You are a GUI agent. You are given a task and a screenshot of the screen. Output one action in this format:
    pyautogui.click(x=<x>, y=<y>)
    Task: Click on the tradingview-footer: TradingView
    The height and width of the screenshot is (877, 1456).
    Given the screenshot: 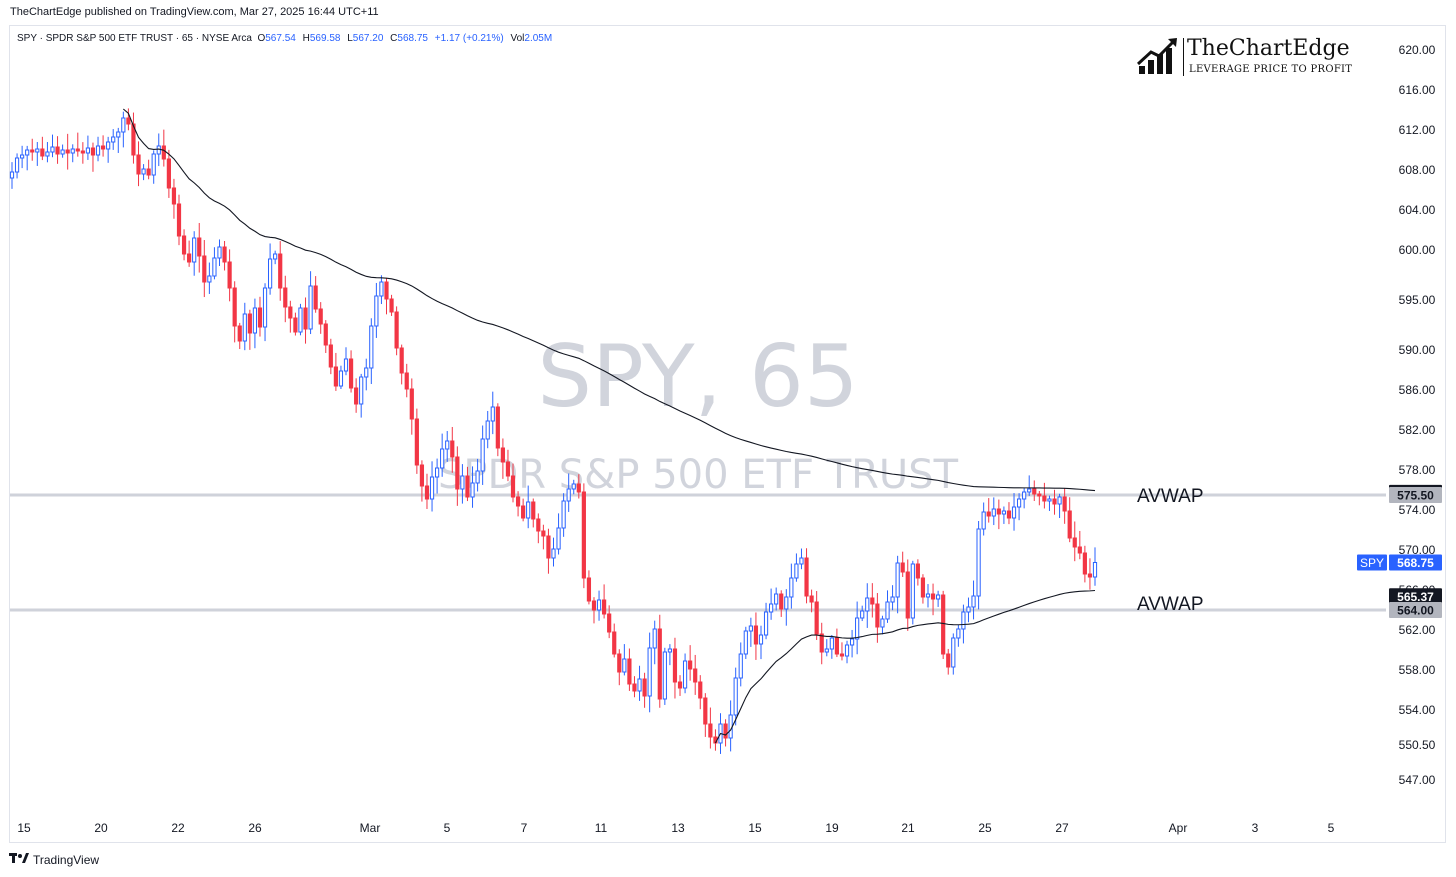 What is the action you would take?
    pyautogui.click(x=54, y=859)
    